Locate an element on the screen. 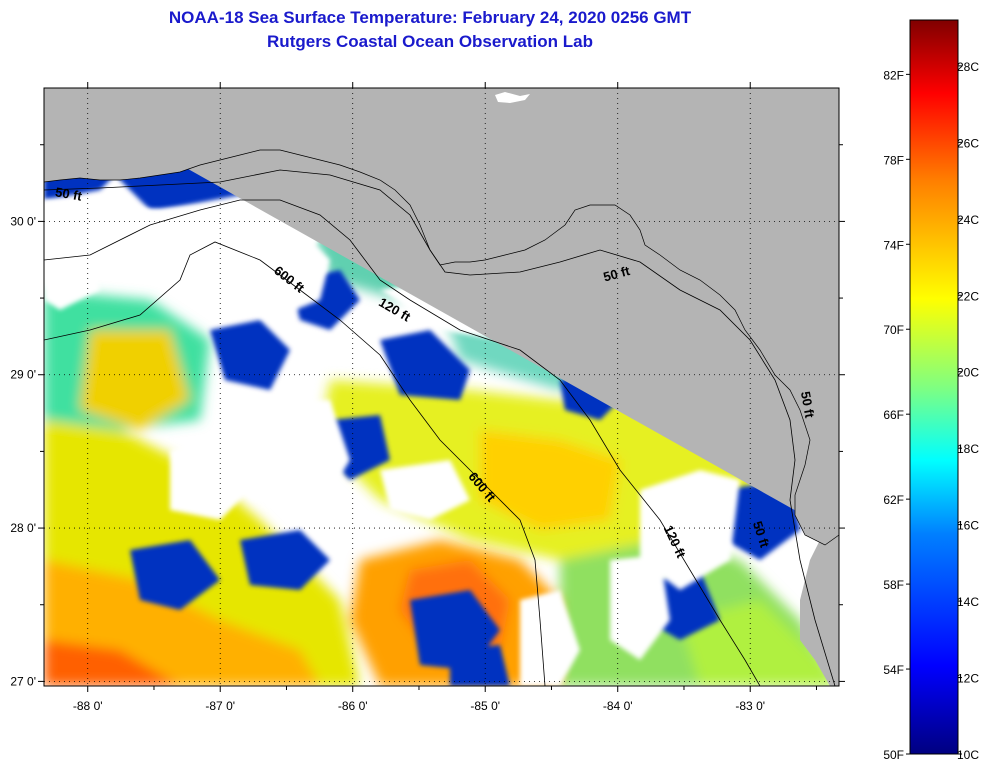  colorbar-label-c: 20C is located at coordinates (968, 373).